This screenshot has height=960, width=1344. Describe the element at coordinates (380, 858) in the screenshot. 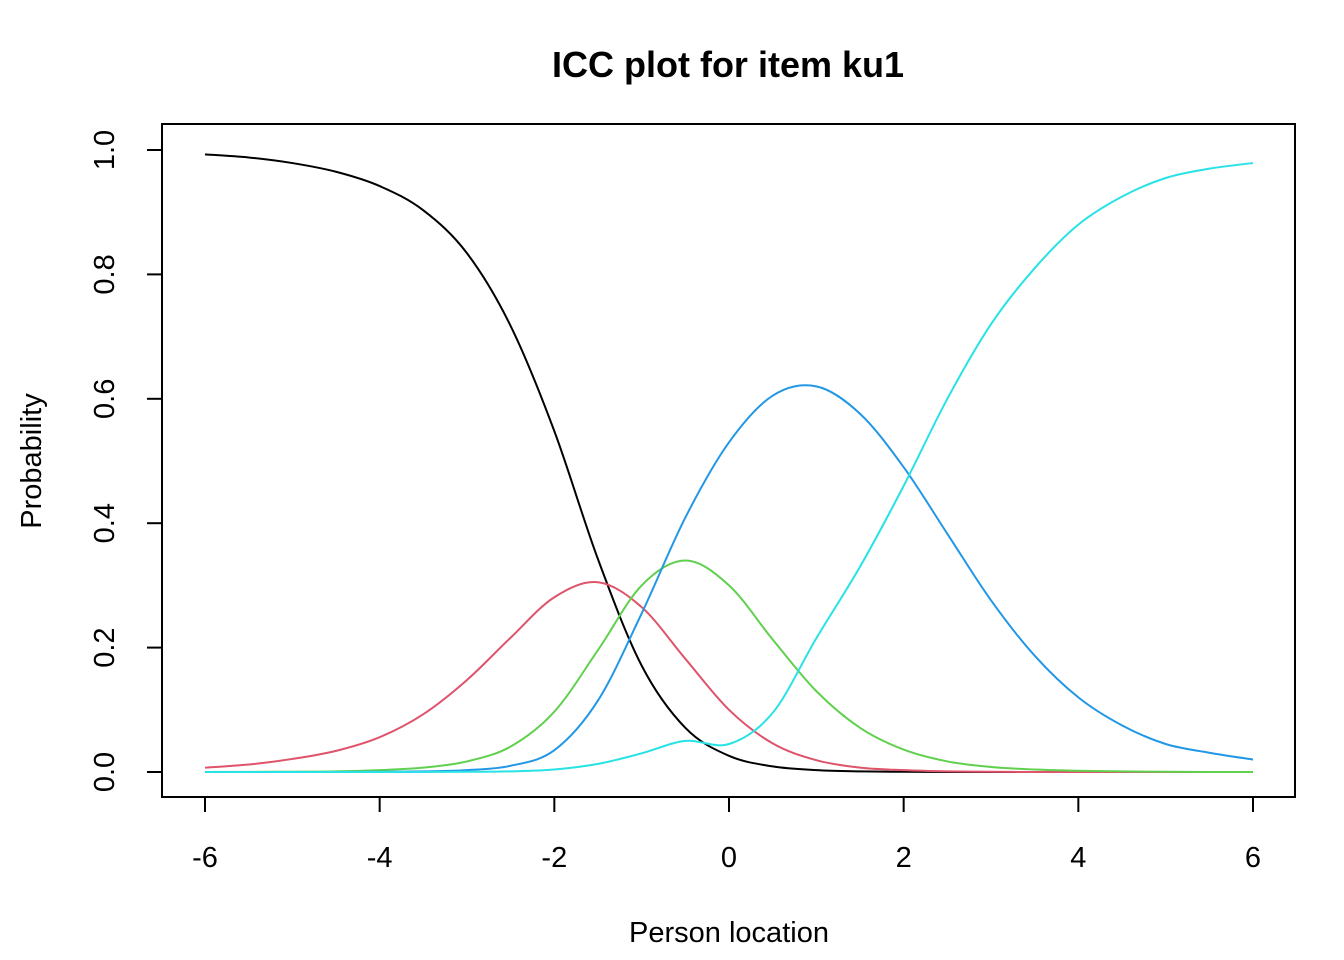

I see `x-tick-label: -4` at that location.